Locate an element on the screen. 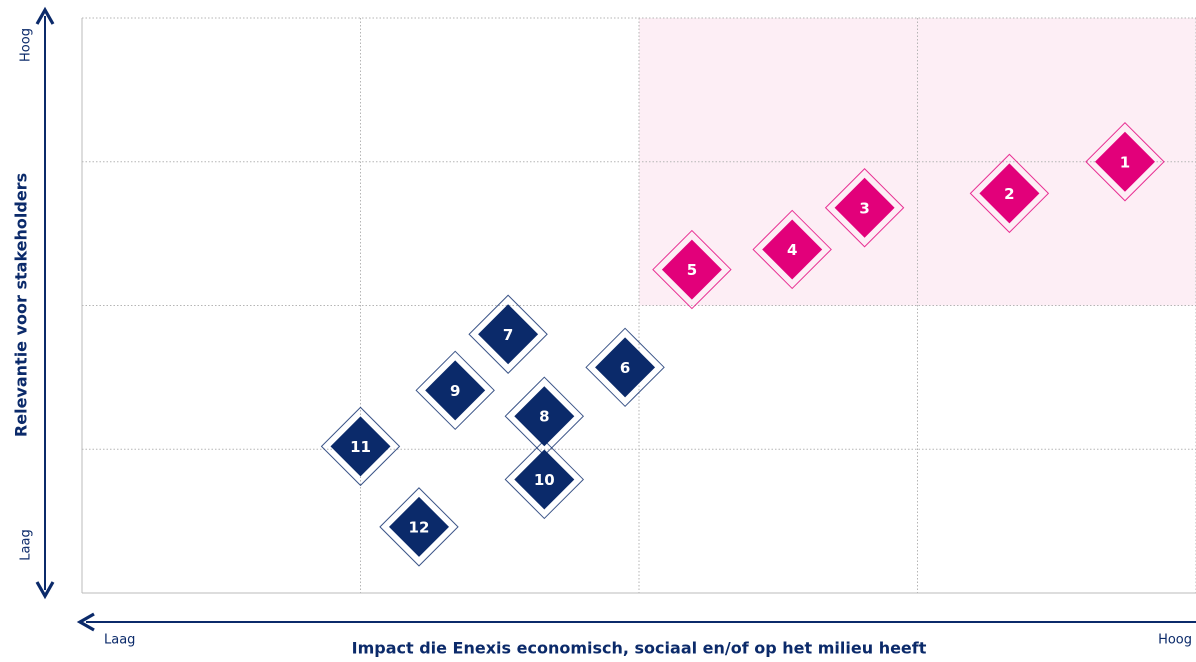 The height and width of the screenshot is (662, 1196). point-label: 7 is located at coordinates (508, 335).